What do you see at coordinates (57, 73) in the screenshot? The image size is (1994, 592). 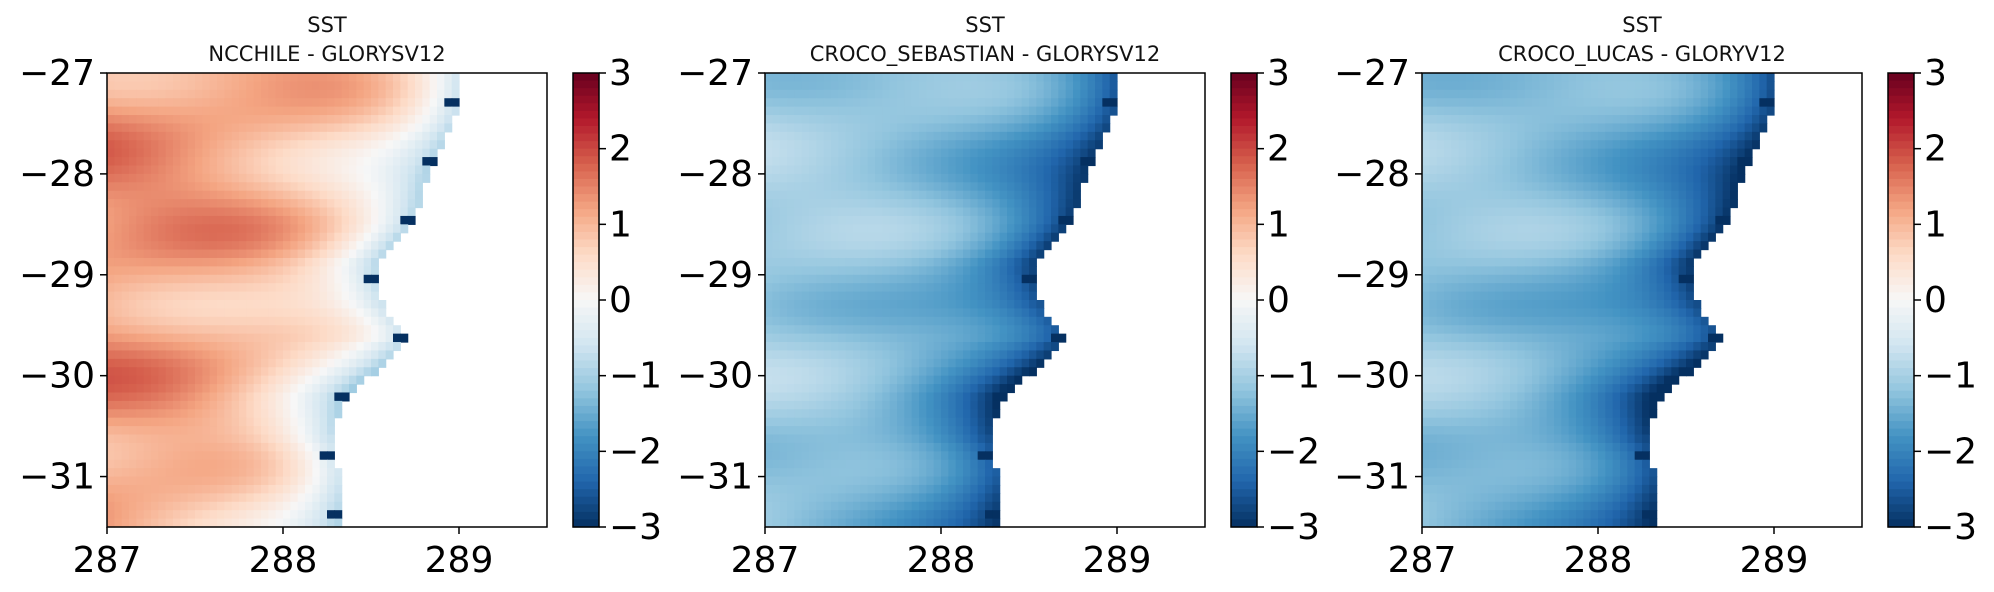 I see `y-tick-label: −27` at bounding box center [57, 73].